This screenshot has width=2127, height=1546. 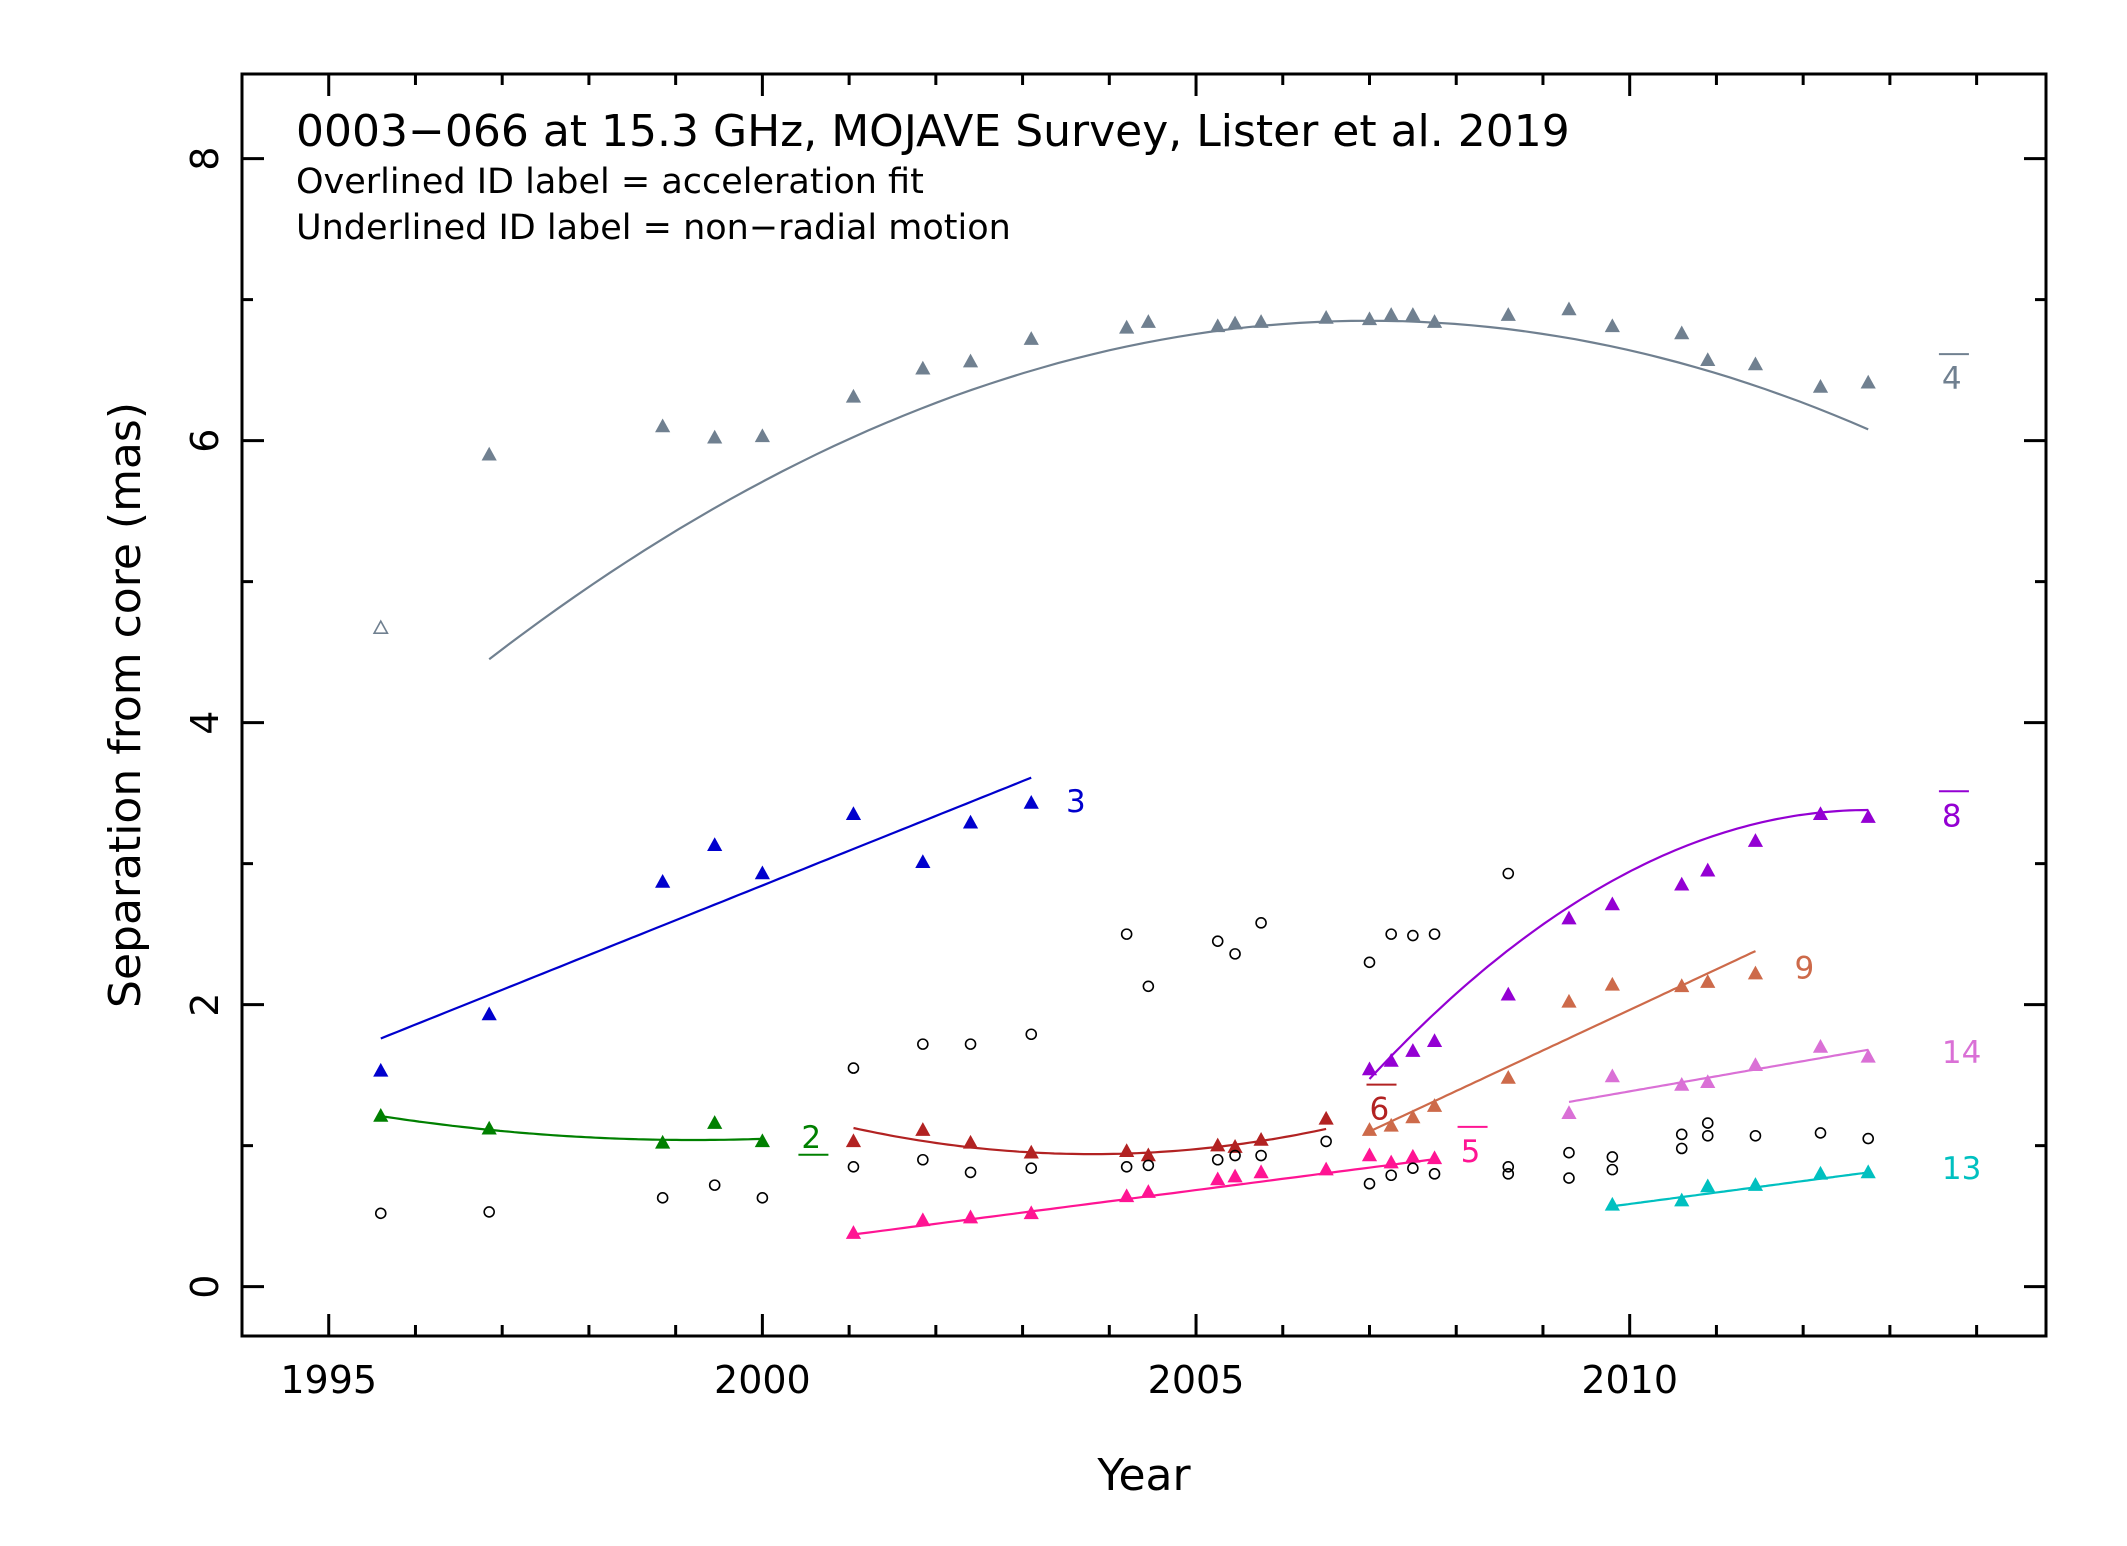 What do you see at coordinates (1952, 816) in the screenshot?
I see `component-label-8: 8` at bounding box center [1952, 816].